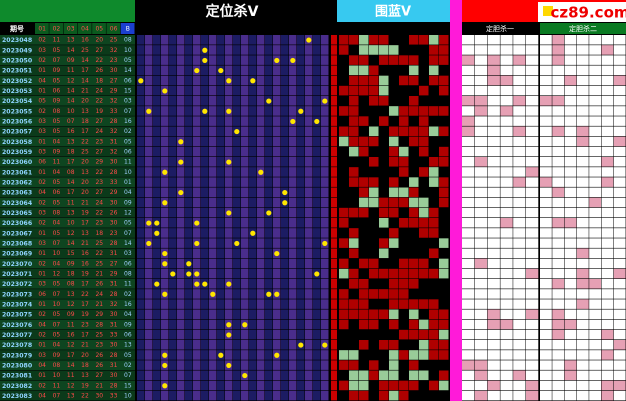  What do you see at coordinates (583, 28) in the screenshot?
I see `subheader` at bounding box center [583, 28].